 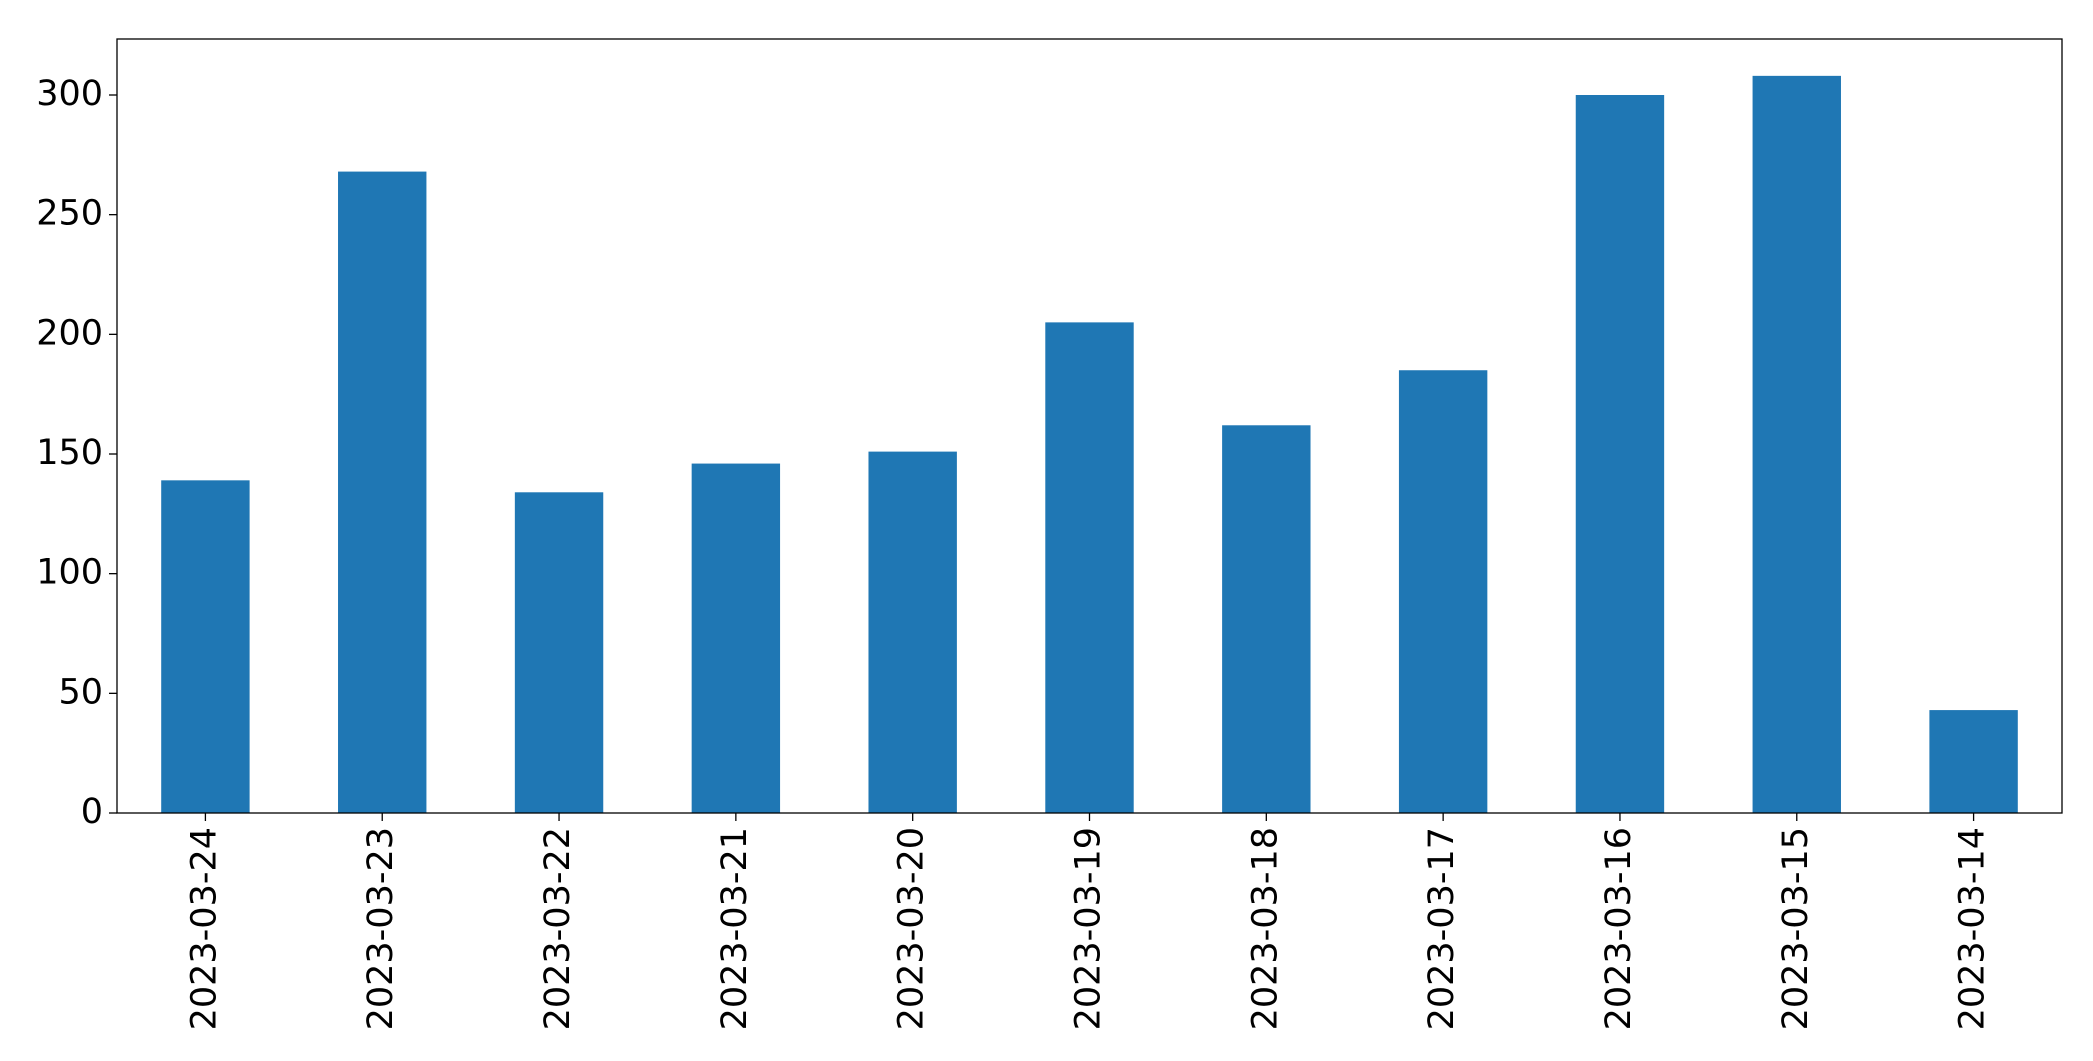 I want to click on y-tick-label: 200, so click(x=69, y=333).